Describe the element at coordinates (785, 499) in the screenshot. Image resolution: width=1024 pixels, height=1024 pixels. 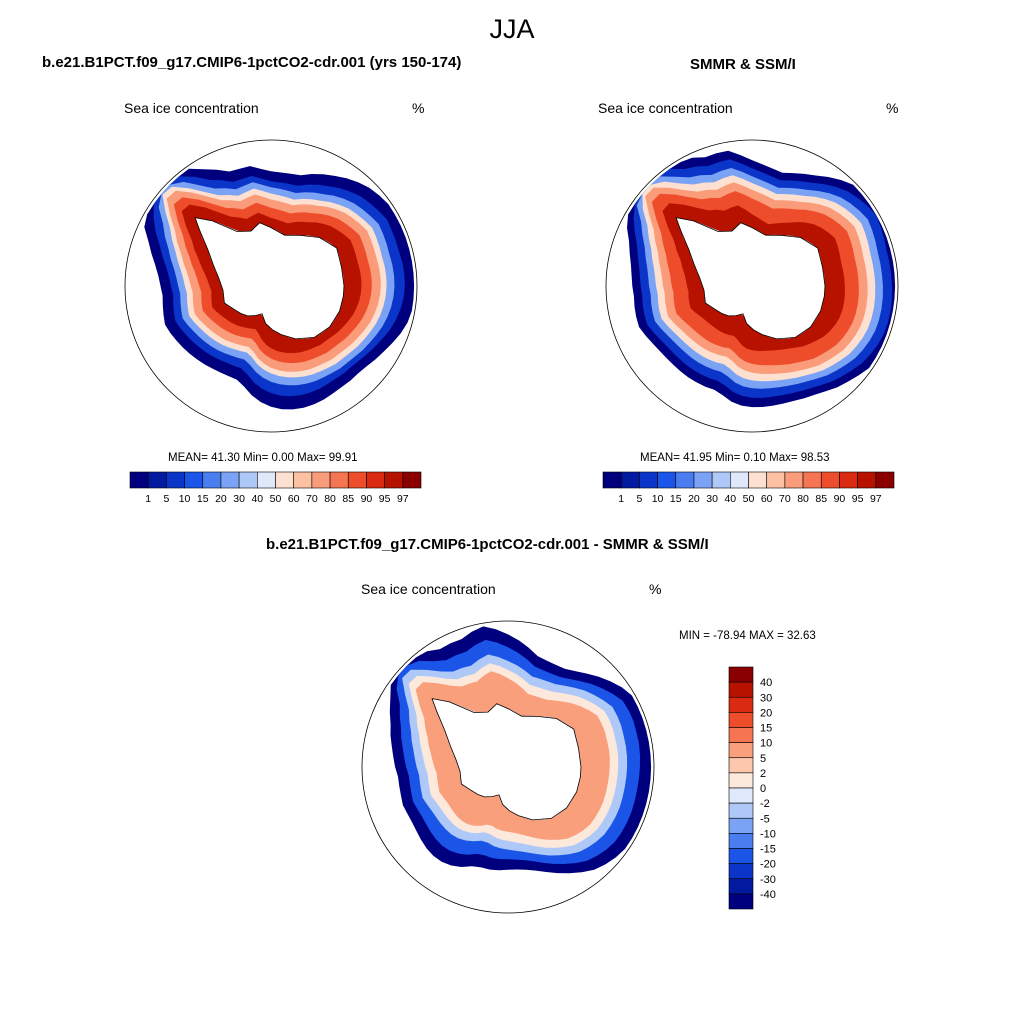
I see `colorbar-label-obs: 70` at that location.